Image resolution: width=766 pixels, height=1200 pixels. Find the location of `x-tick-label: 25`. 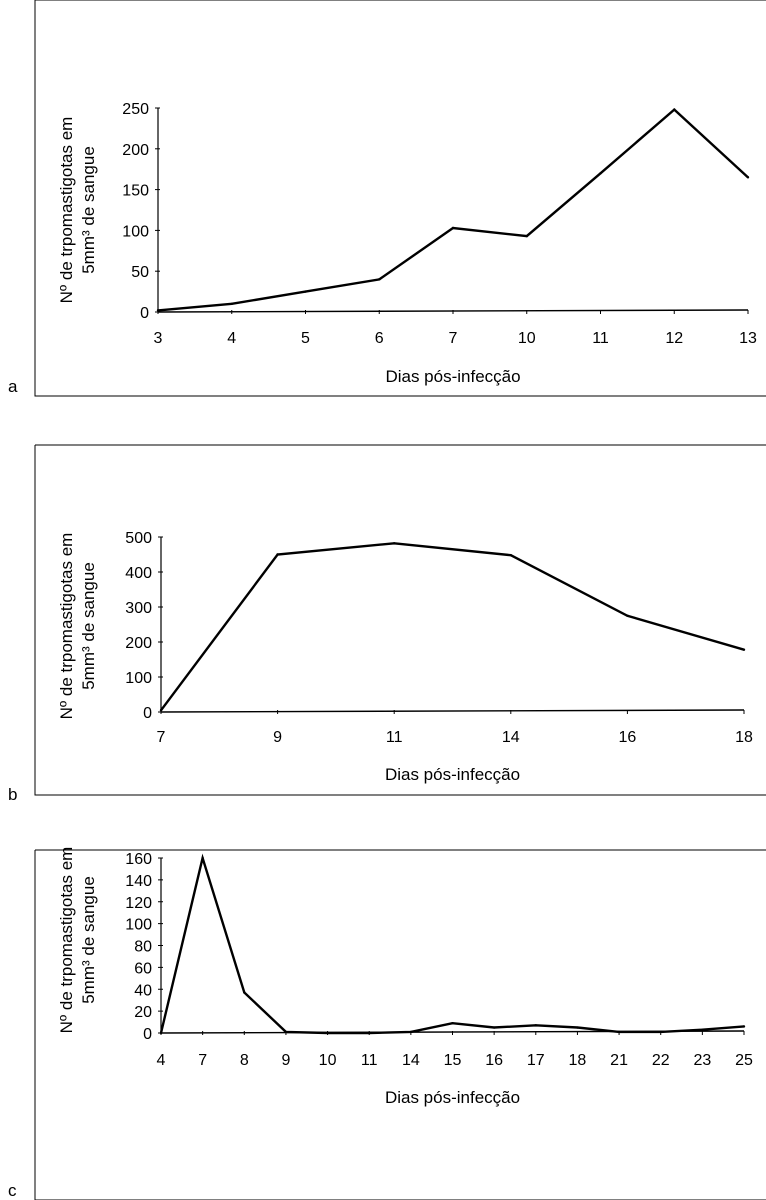

x-tick-label: 25 is located at coordinates (744, 1060).